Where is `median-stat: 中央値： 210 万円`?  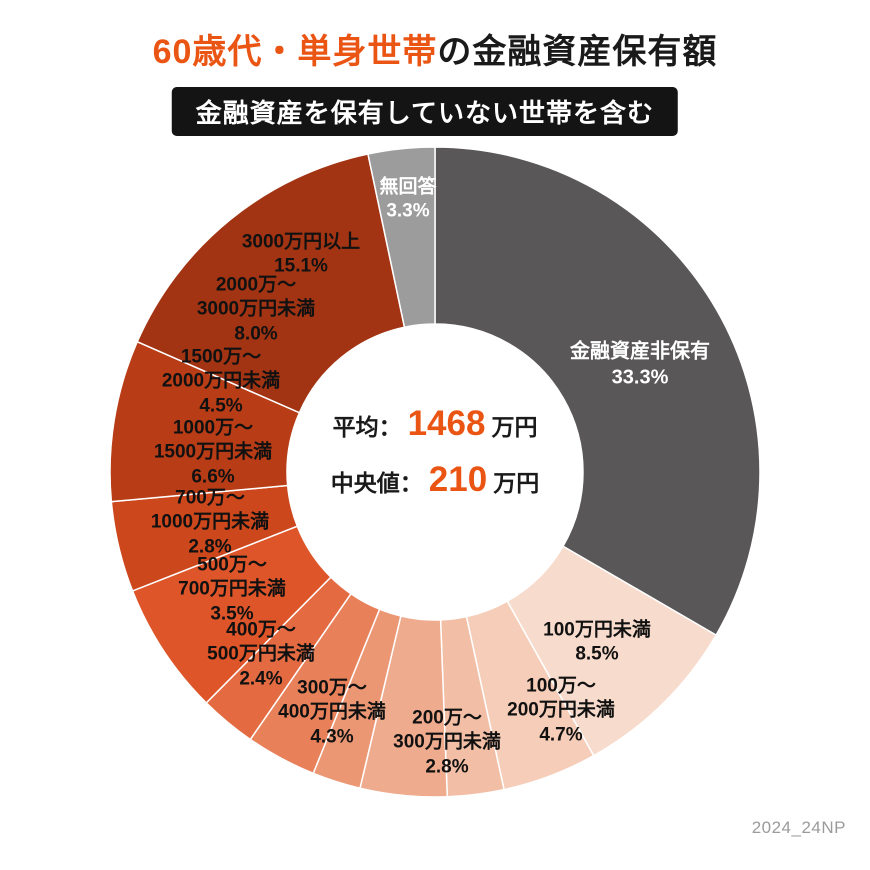
median-stat: 中央値： 210 万円 is located at coordinates (435, 480).